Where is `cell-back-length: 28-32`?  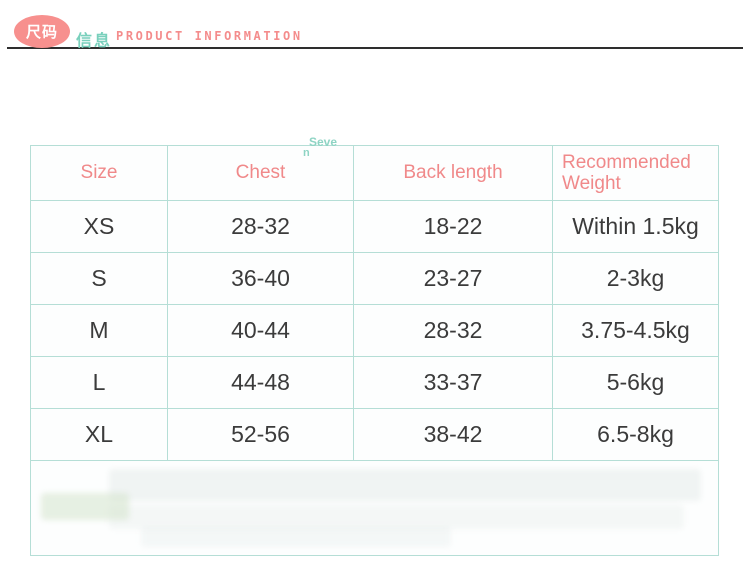
cell-back-length: 28-32 is located at coordinates (453, 330).